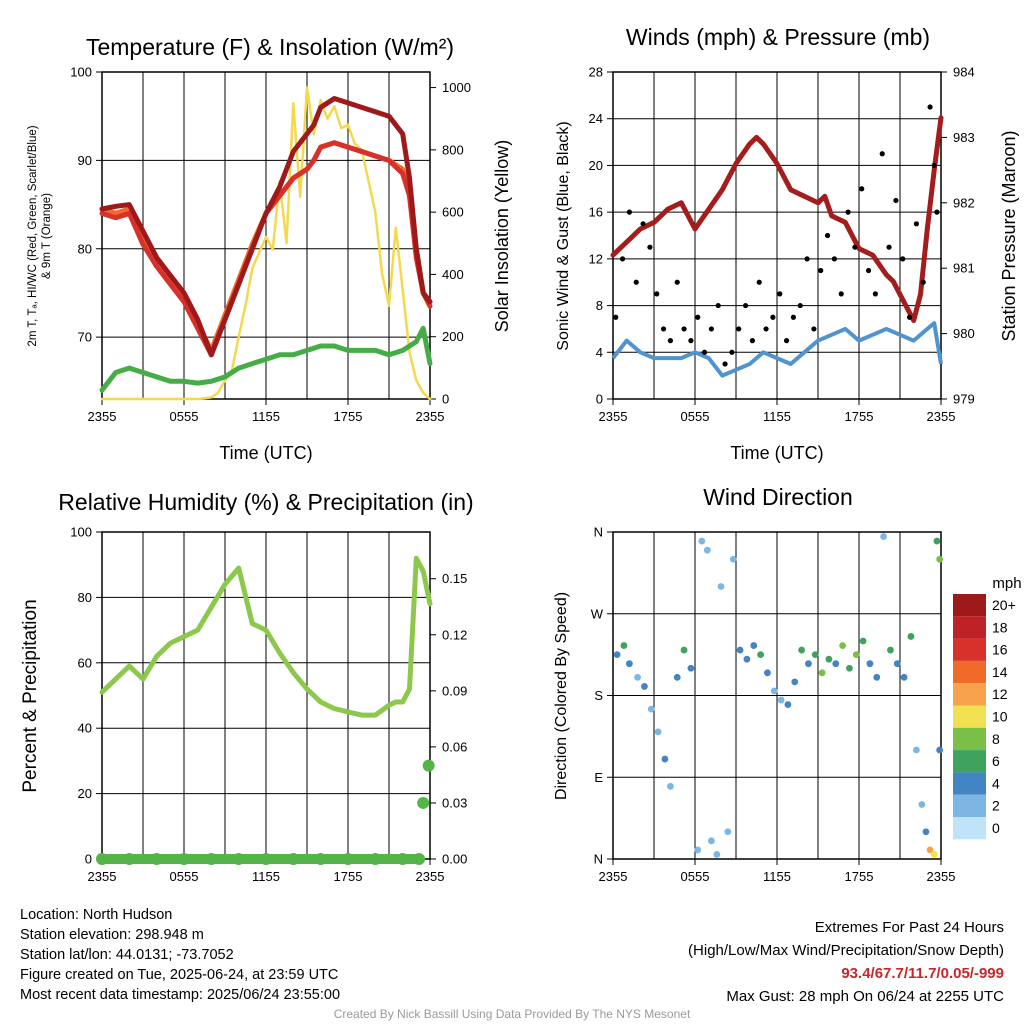 This screenshot has width=1024, height=1024. What do you see at coordinates (453, 149) in the screenshot?
I see `temp-chart-y2tick-label-4: 800` at bounding box center [453, 149].